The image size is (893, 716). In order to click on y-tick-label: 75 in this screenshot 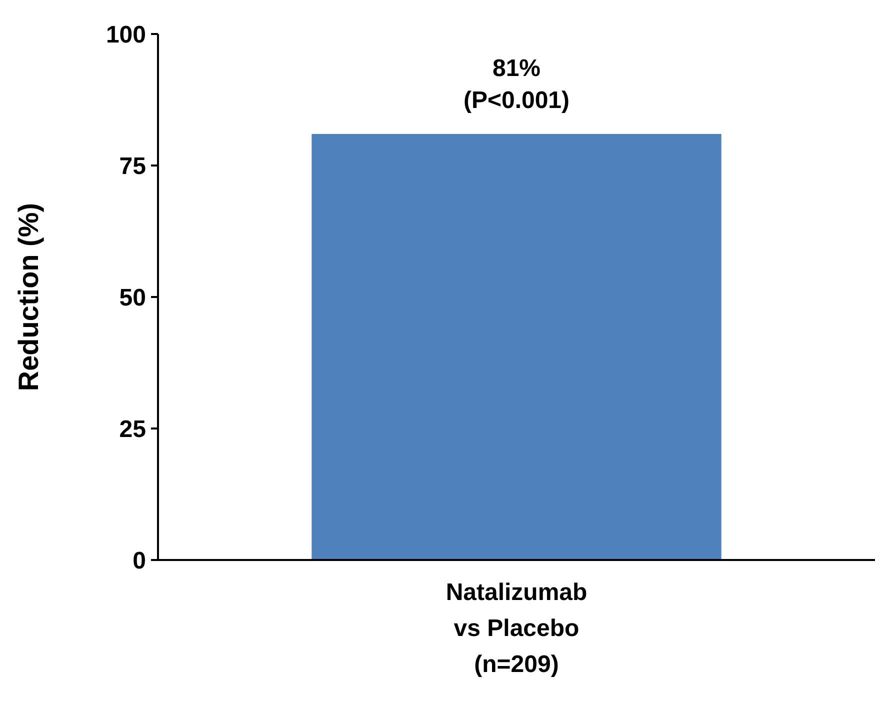, I will do `click(132, 166)`.